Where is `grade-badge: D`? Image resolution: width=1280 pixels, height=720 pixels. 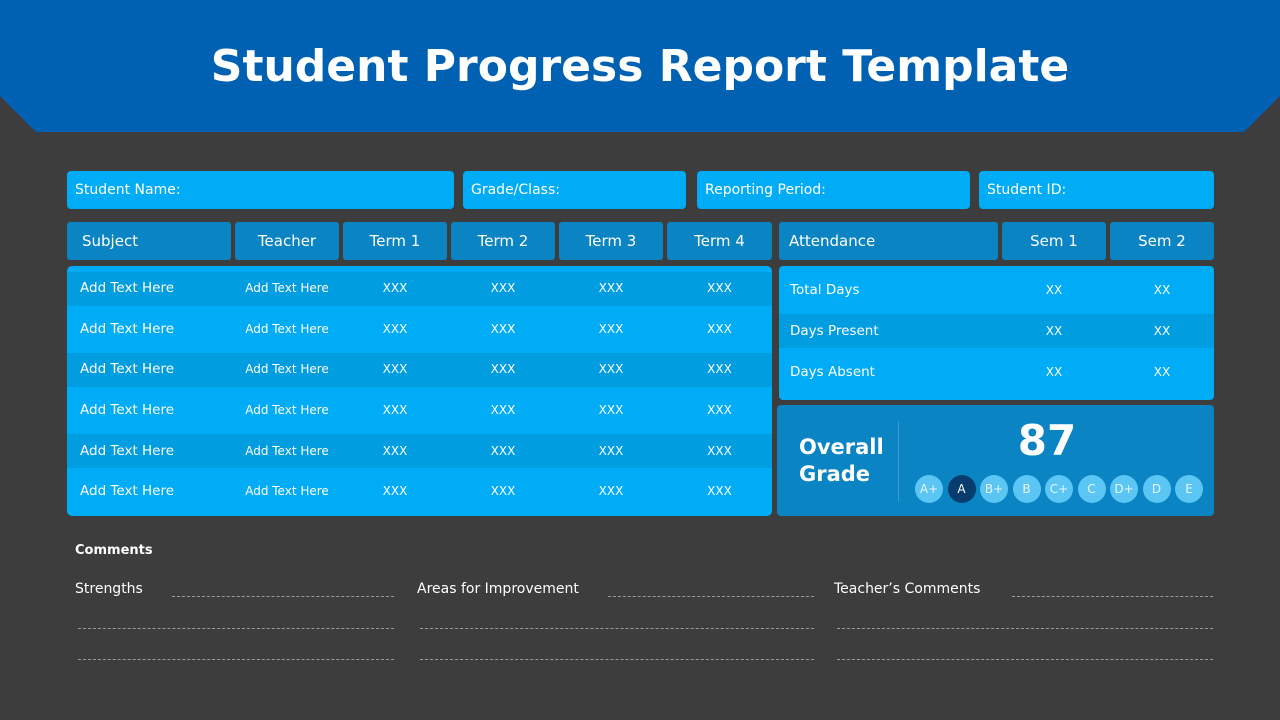
grade-badge: D is located at coordinates (1156, 489).